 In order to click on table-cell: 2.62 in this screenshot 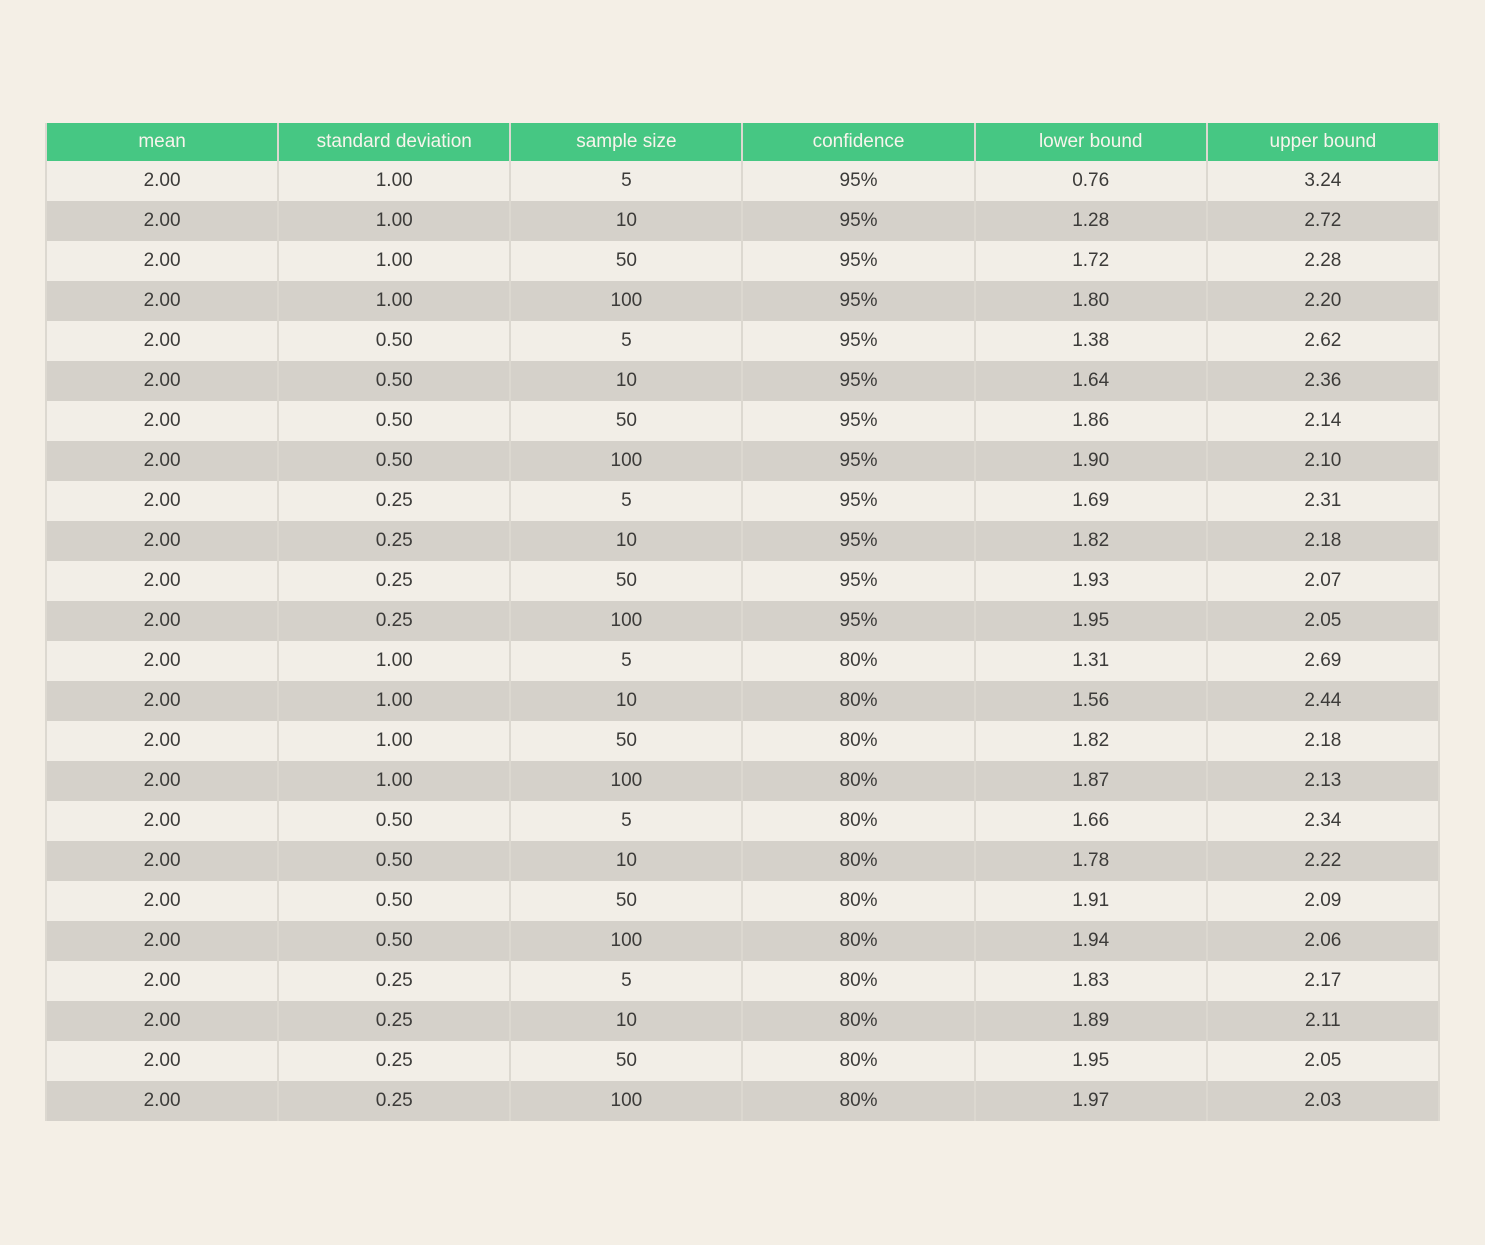, I will do `click(1323, 341)`.